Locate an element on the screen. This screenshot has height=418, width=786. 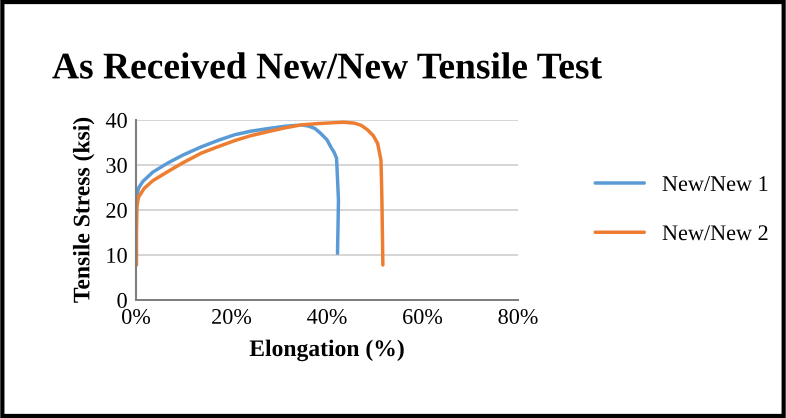
y-axis-title: Tensile Stress (ksi) is located at coordinates (83, 210).